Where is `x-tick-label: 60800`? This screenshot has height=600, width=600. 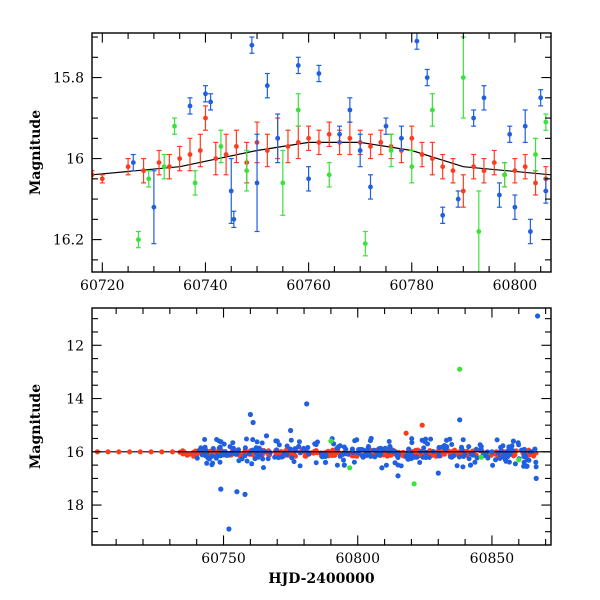 x-tick-label: 60800 is located at coordinates (515, 286).